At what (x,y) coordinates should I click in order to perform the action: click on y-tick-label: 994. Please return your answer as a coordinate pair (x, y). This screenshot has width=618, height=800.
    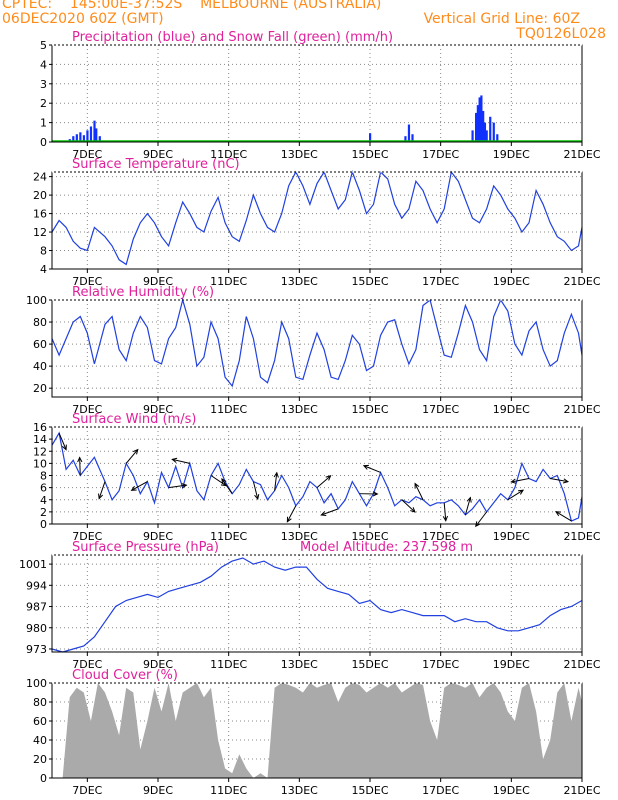
    Looking at the image, I should click on (36, 585).